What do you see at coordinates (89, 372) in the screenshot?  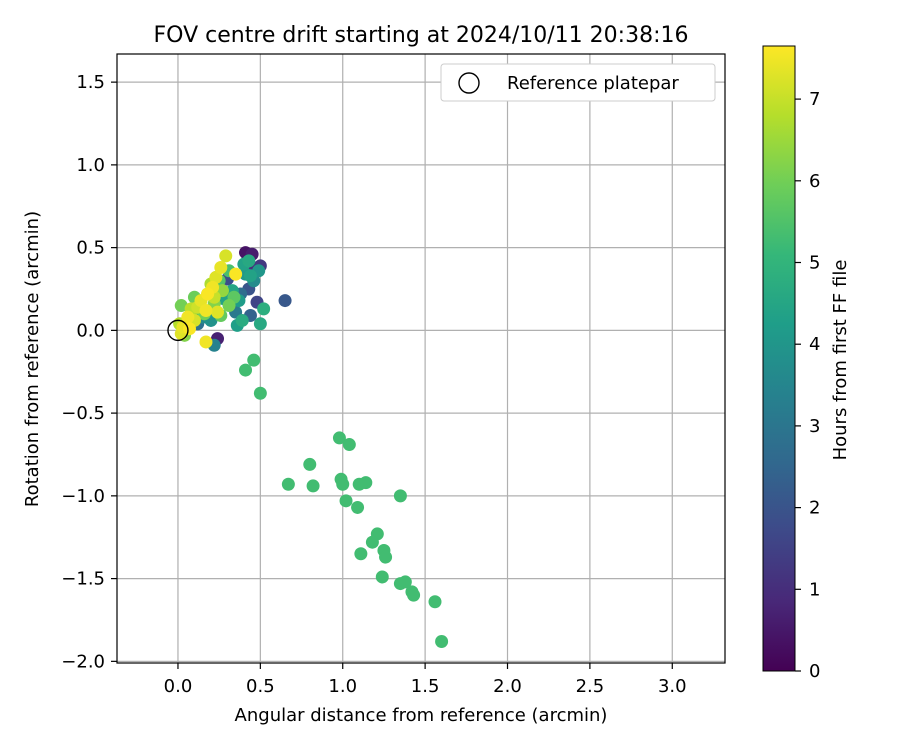 I see `y-axis-ticks: 1.5 1.0 0.5 0.0 −0.5 −1.0 −1.5 −2.0` at bounding box center [89, 372].